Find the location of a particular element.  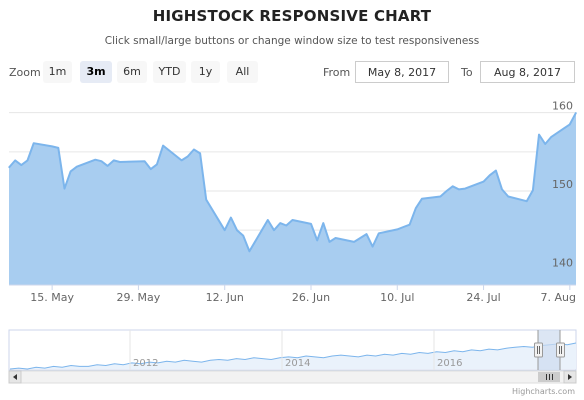

chart-title: HIGHSTOCK RESPONSIVE CHART is located at coordinates (292, 16).